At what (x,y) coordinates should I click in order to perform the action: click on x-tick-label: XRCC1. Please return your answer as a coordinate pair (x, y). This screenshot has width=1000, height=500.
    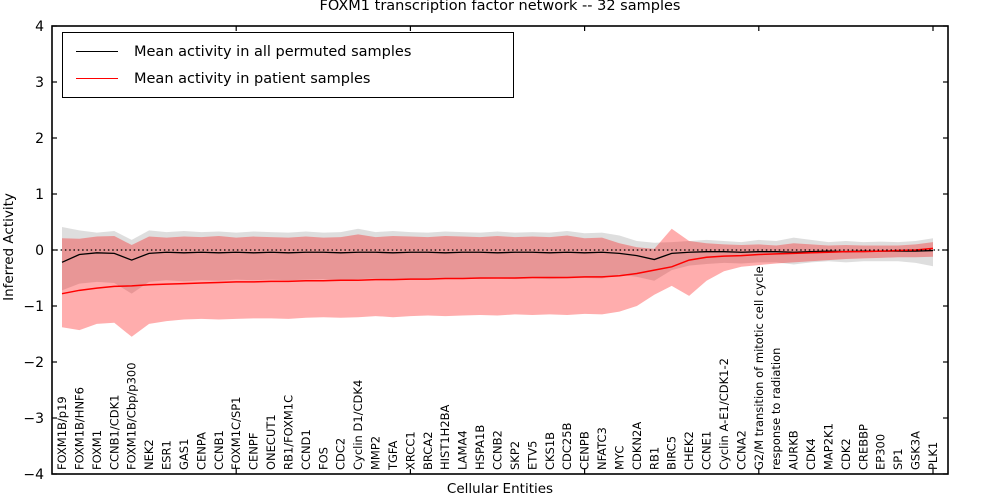
    Looking at the image, I should click on (410, 450).